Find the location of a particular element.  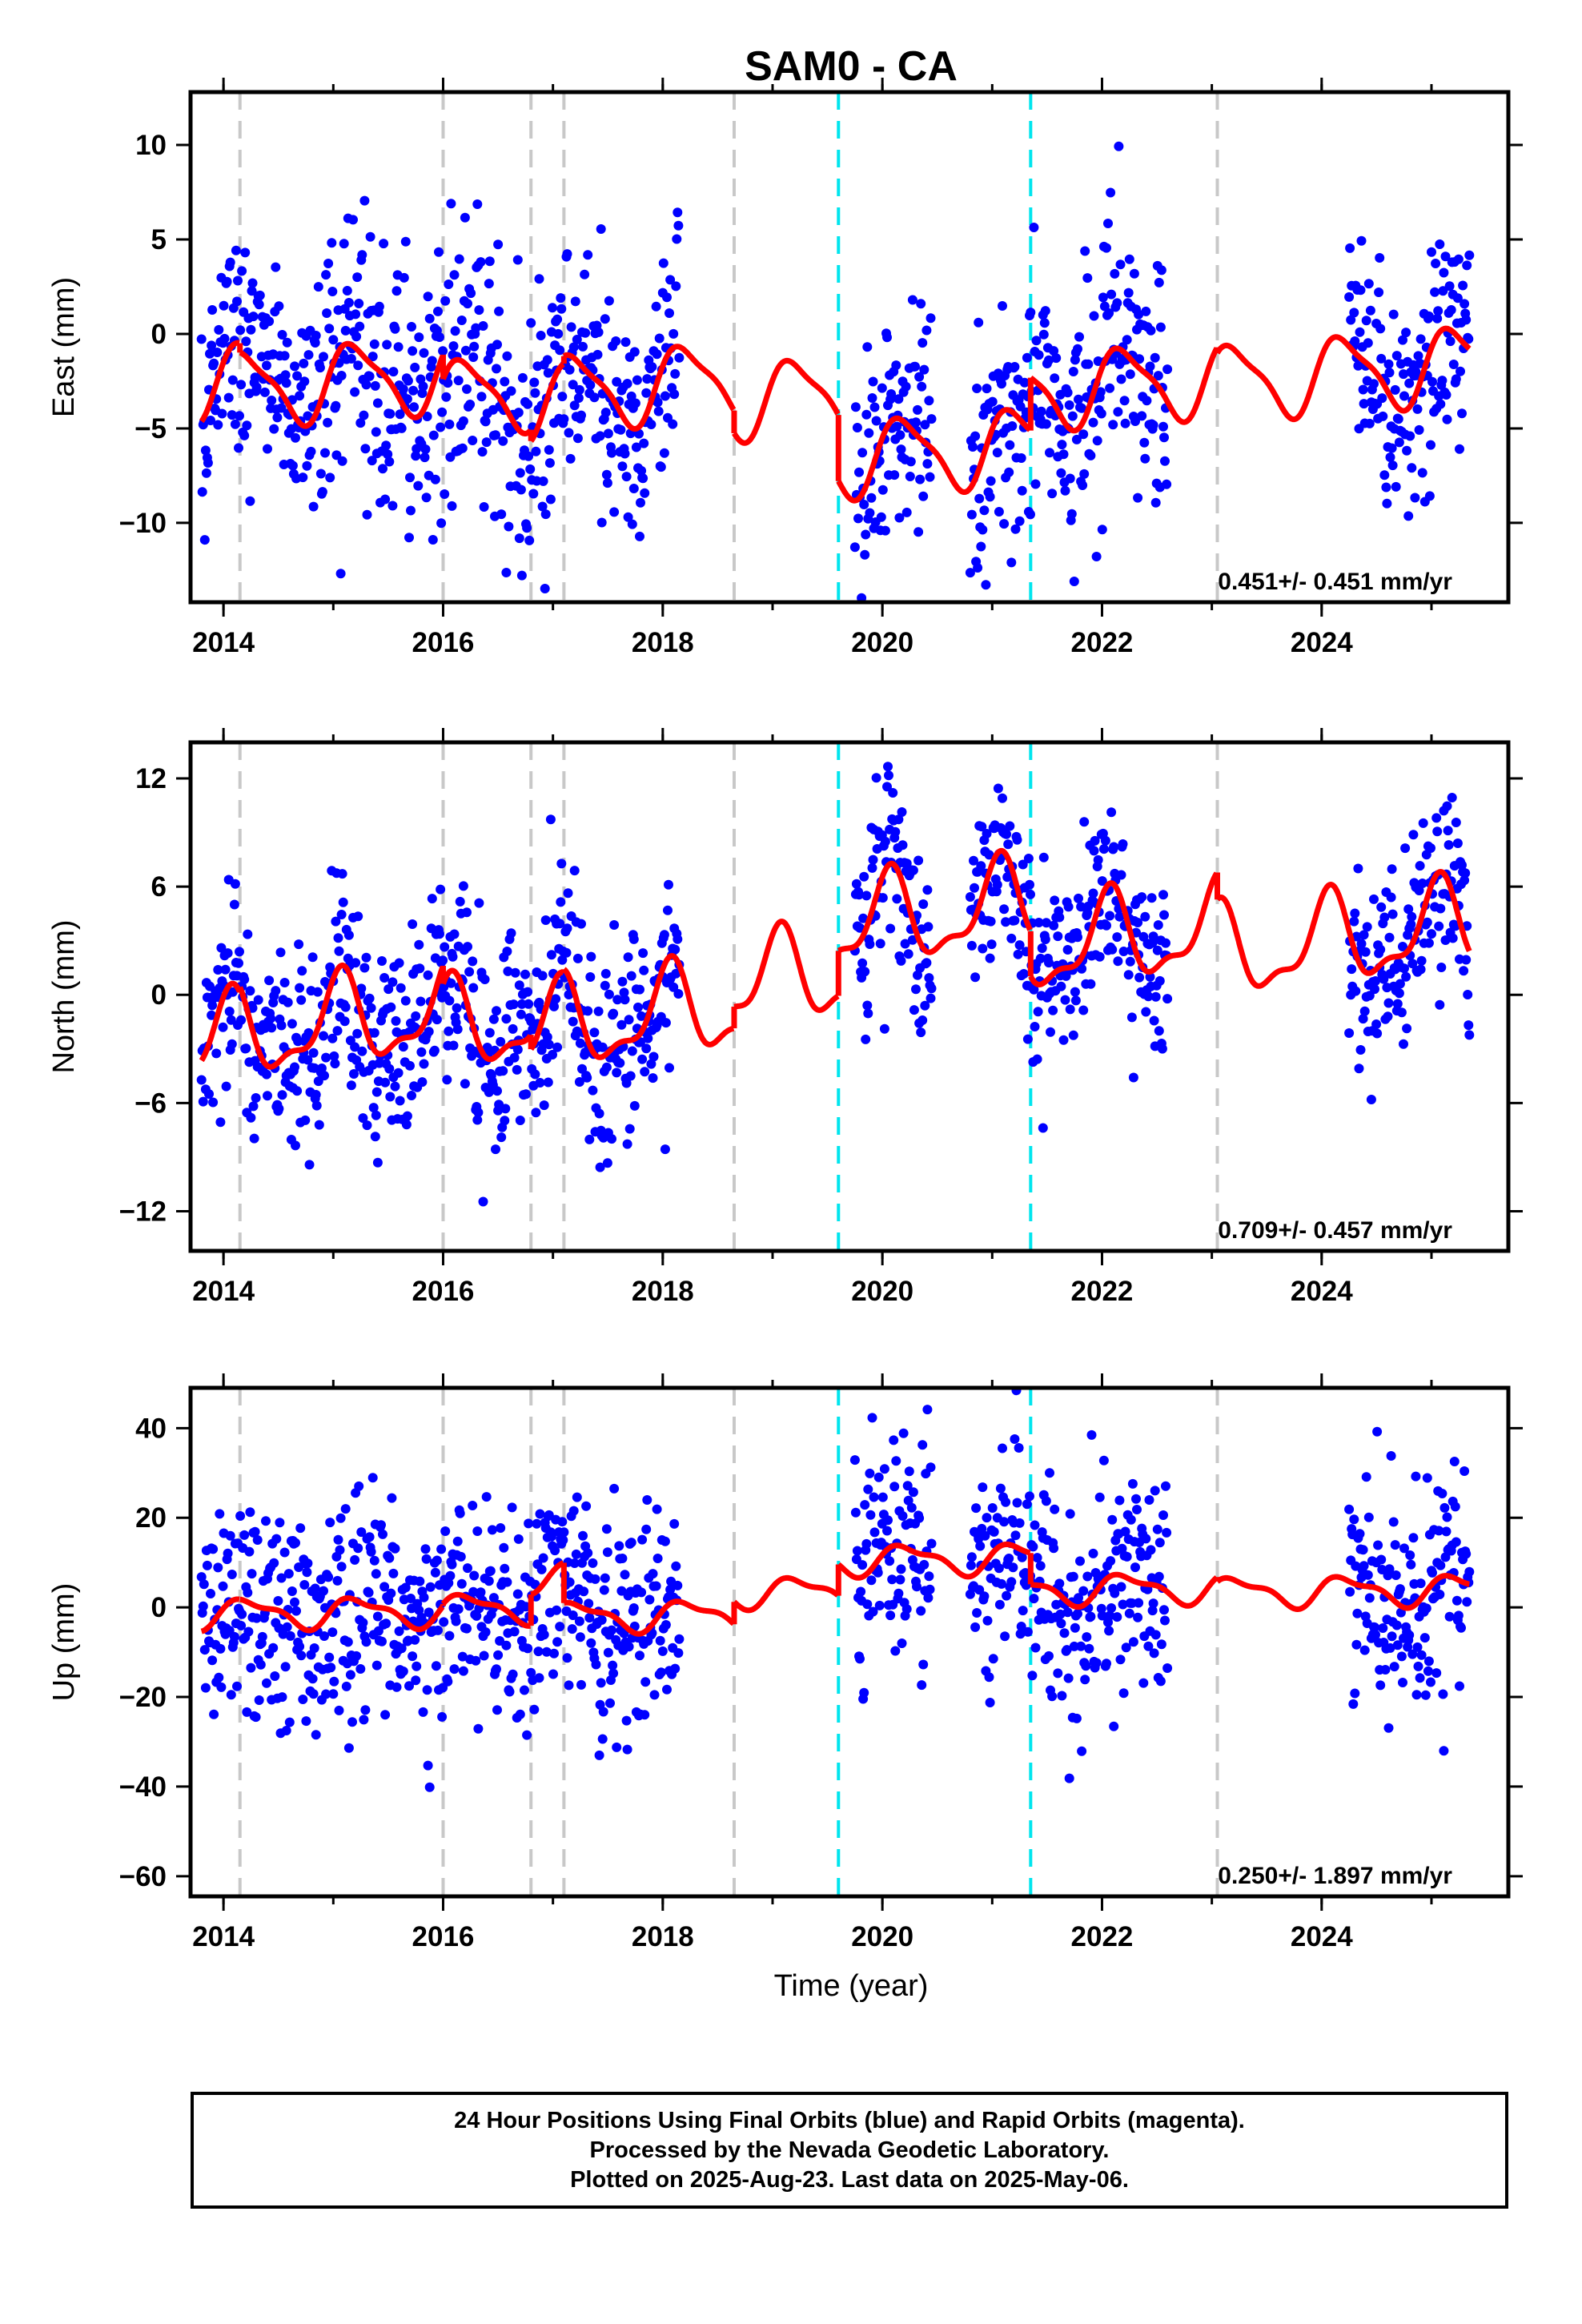

up-model-curve-segment is located at coordinates (649, 1618).